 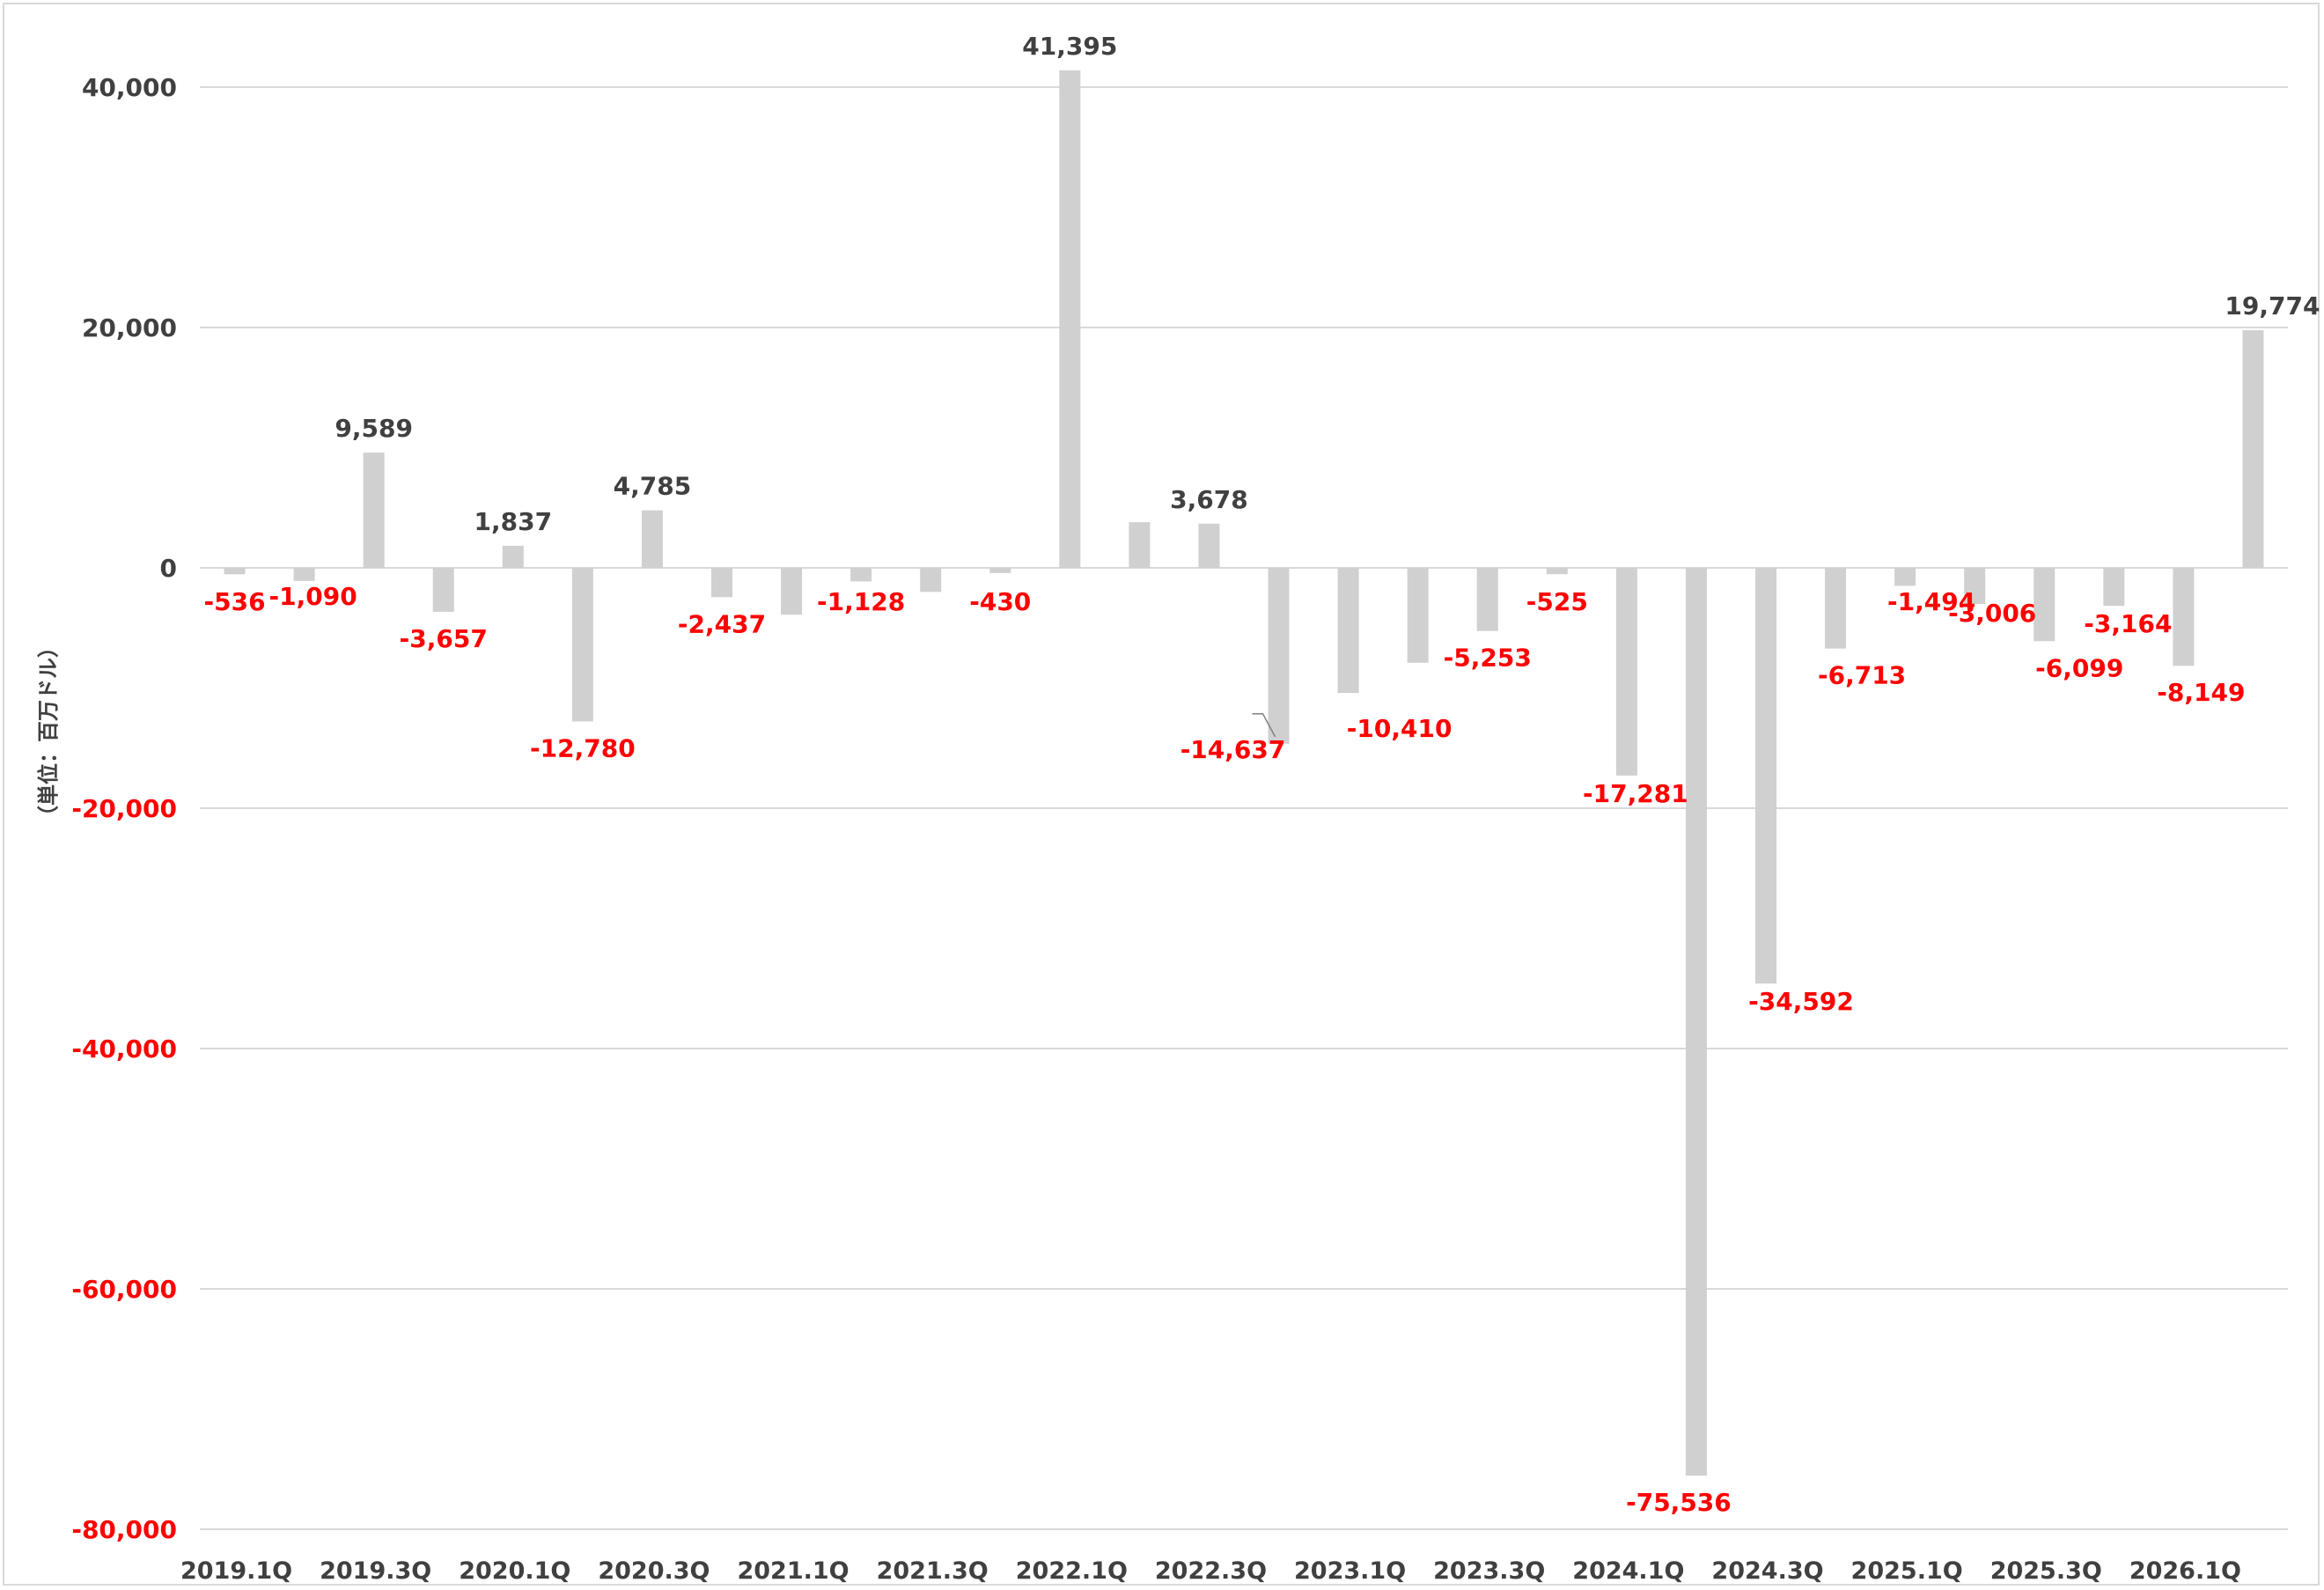 What do you see at coordinates (793, 1571) in the screenshot?
I see `x-tick-label: 2021.1Q` at bounding box center [793, 1571].